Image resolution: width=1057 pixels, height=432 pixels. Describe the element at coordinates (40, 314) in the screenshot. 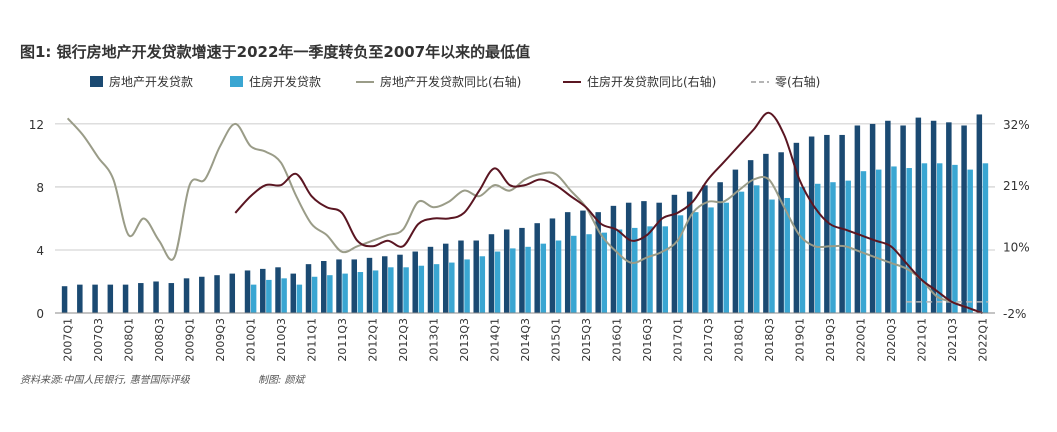

I see `y-left-tick-label: 0` at that location.